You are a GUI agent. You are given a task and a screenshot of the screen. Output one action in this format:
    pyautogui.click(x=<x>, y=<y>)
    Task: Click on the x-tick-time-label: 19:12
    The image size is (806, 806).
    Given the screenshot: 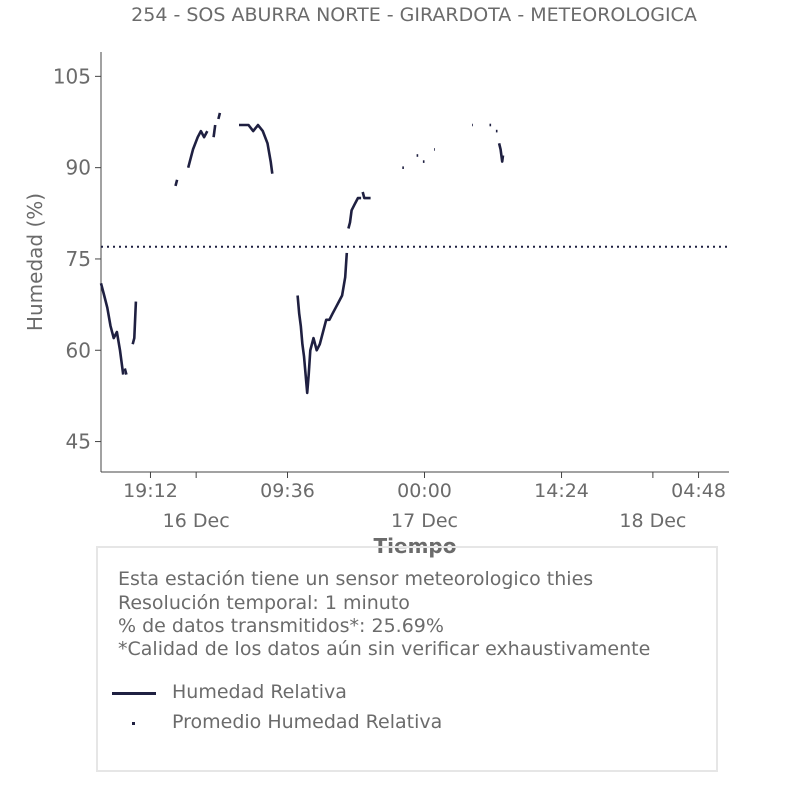 What is the action you would take?
    pyautogui.click(x=150, y=491)
    